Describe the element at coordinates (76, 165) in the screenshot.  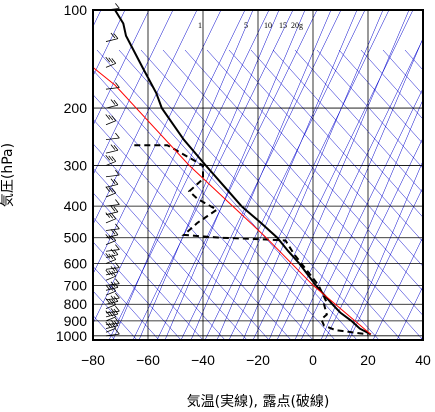
I see `y-tick-label: 300` at that location.